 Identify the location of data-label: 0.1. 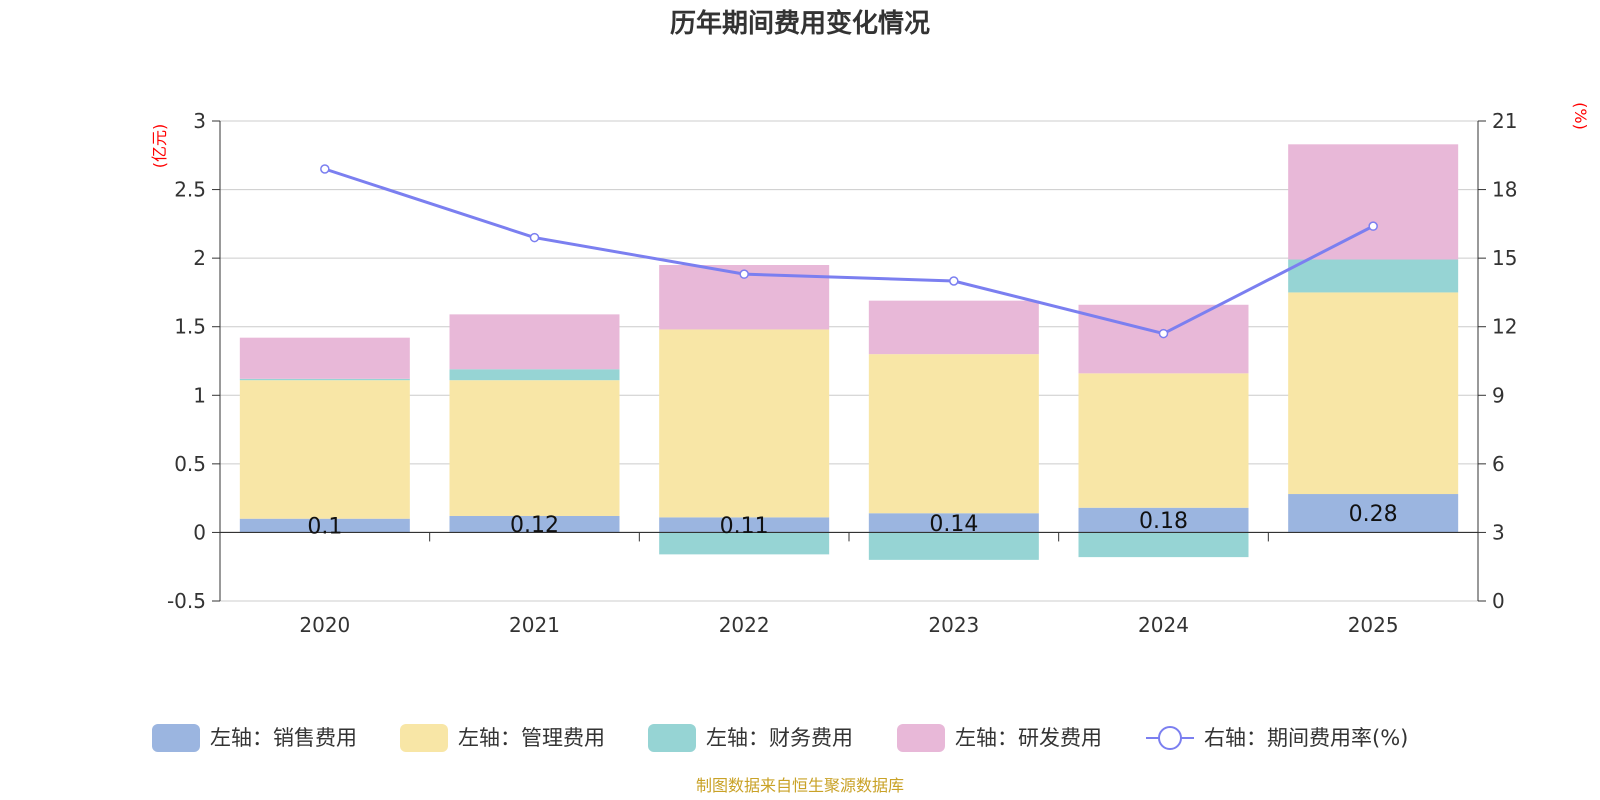
(324, 527).